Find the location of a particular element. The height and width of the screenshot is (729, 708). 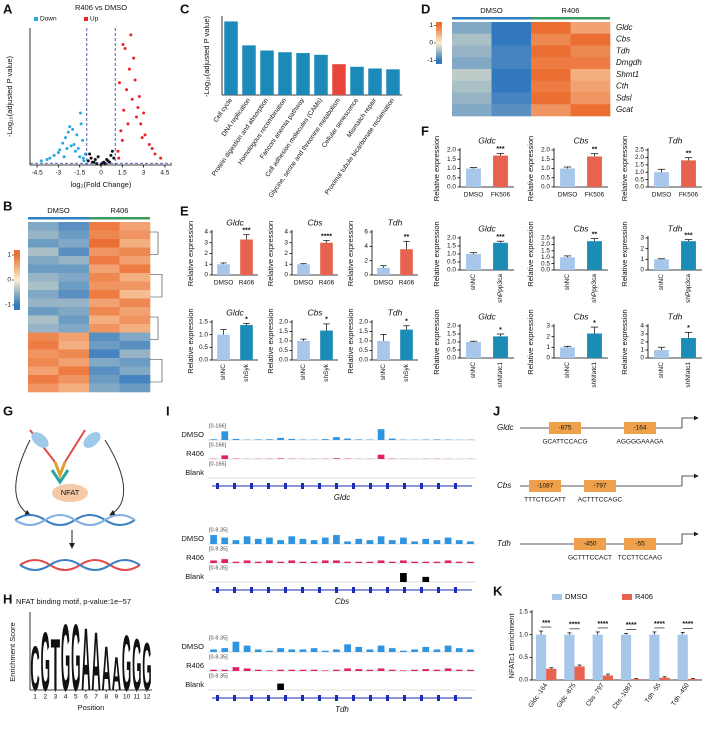

chart-title: NFAT binding motif, p-value:1e−57 is located at coordinates (73, 601).